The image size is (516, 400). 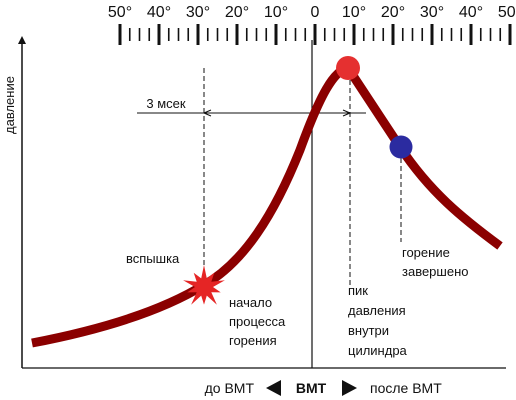 I want to click on spark-burst-icon, so click(x=204, y=285).